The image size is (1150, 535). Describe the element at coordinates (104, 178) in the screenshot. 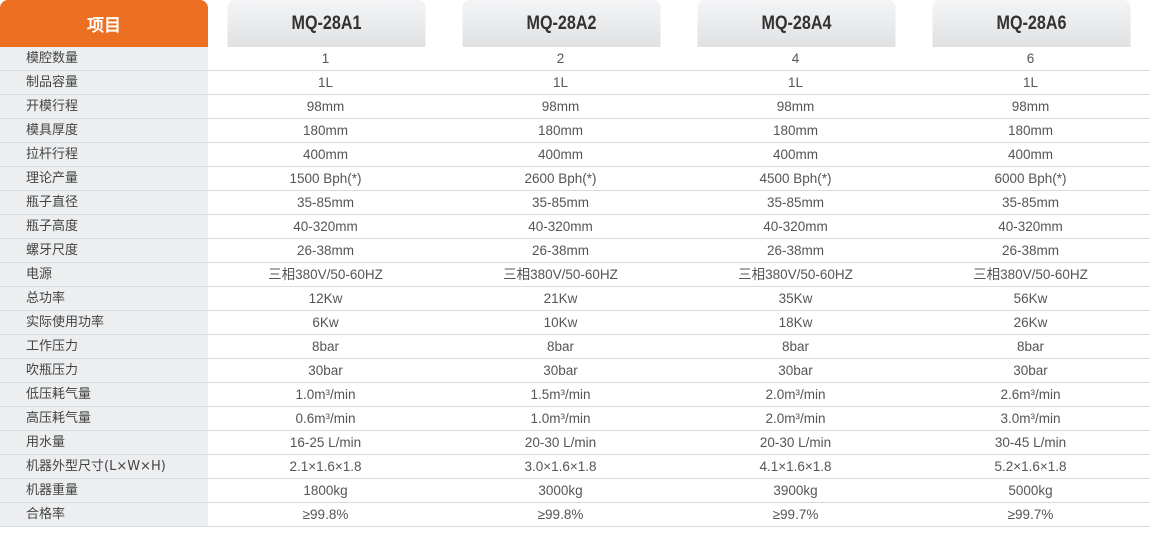

I see `row-label: 理论产量` at that location.